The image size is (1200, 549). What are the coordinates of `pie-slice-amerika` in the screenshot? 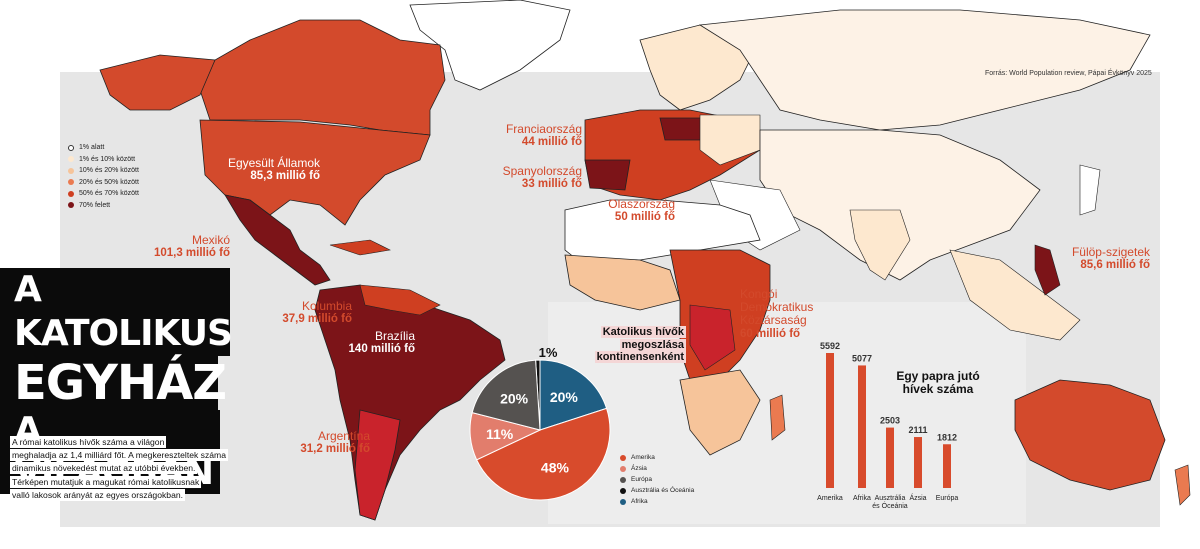 It's located at (543, 454).